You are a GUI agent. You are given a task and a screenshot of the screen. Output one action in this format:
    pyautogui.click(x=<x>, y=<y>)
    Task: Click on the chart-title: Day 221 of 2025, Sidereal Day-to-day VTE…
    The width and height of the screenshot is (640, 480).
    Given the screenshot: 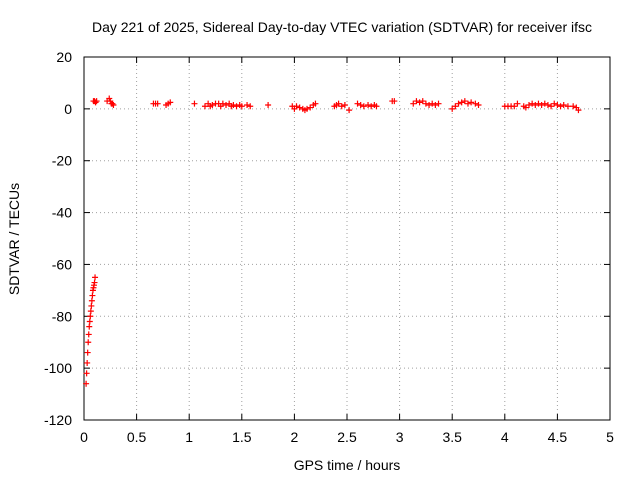 What is the action you would take?
    pyautogui.click(x=342, y=27)
    